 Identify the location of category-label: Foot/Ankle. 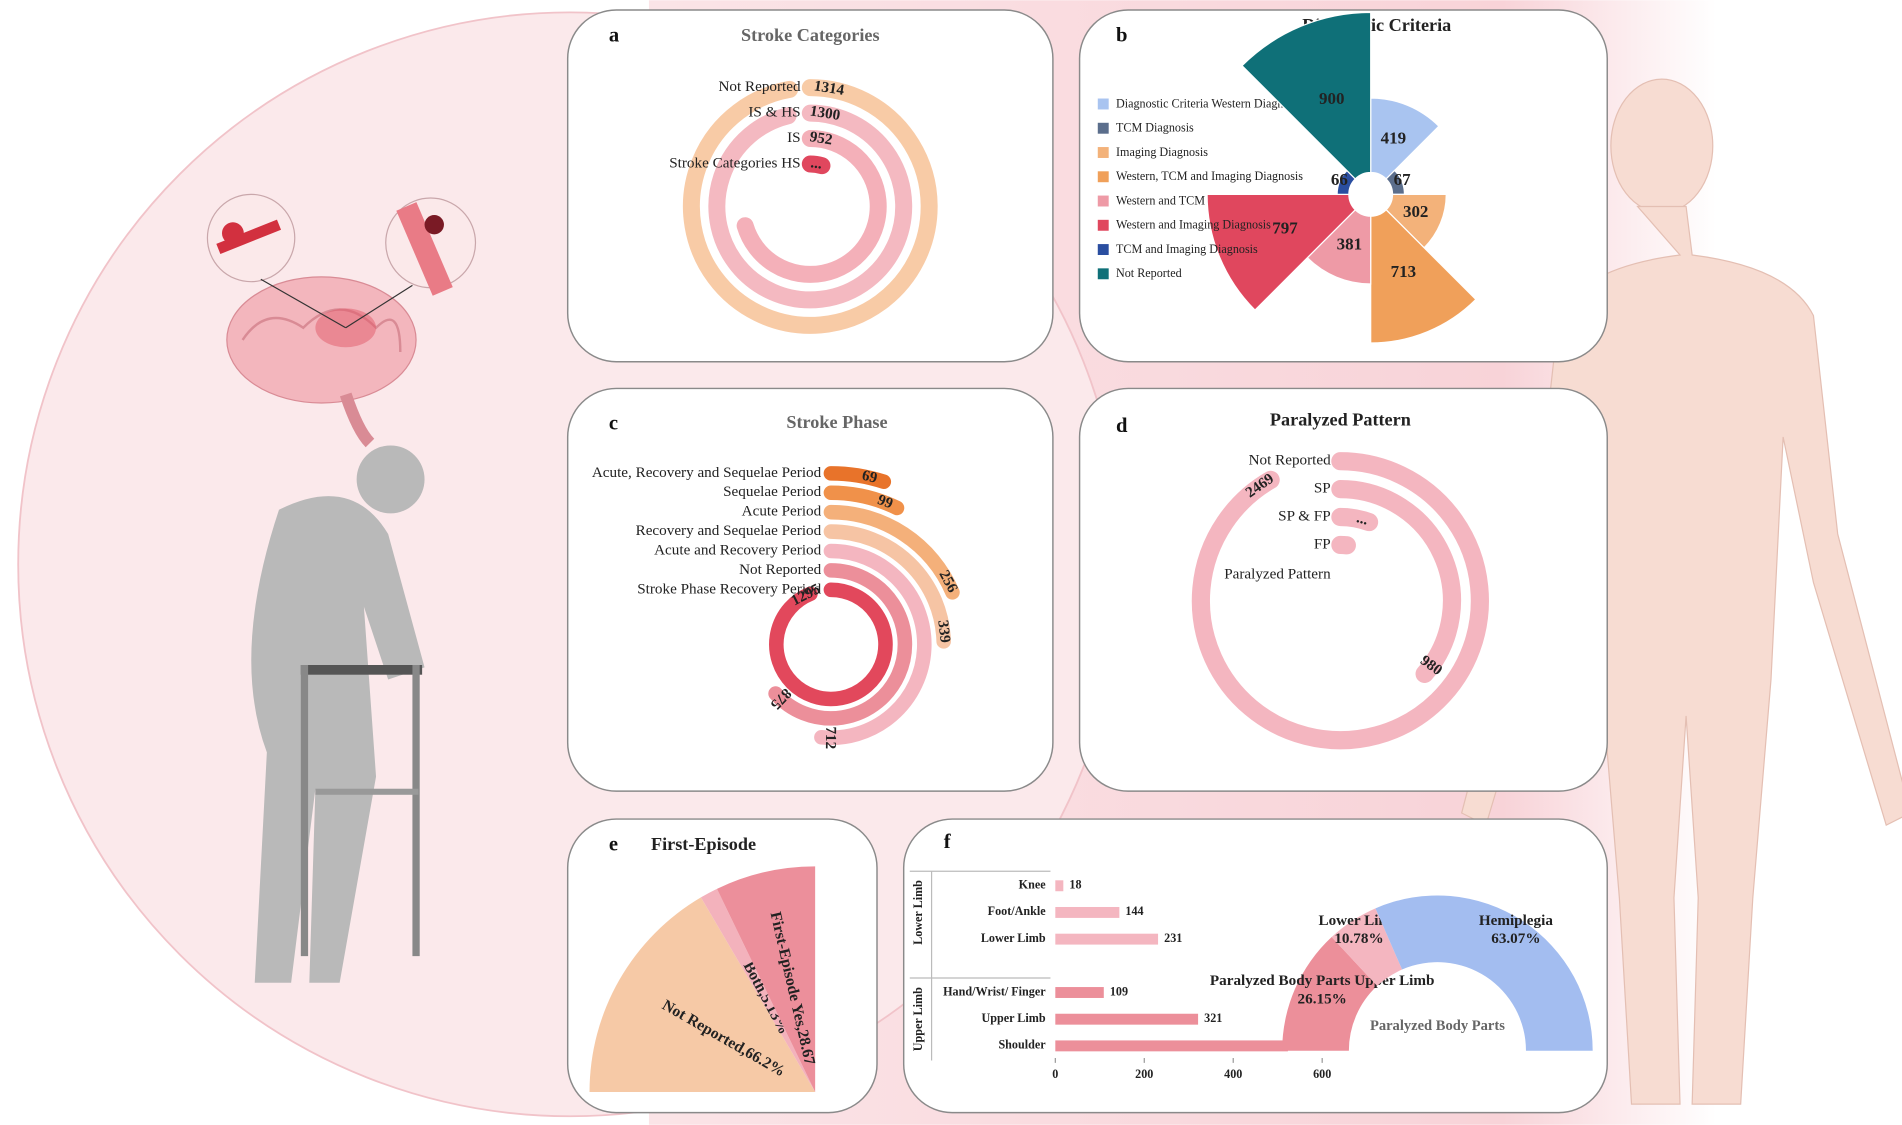
(1017, 911).